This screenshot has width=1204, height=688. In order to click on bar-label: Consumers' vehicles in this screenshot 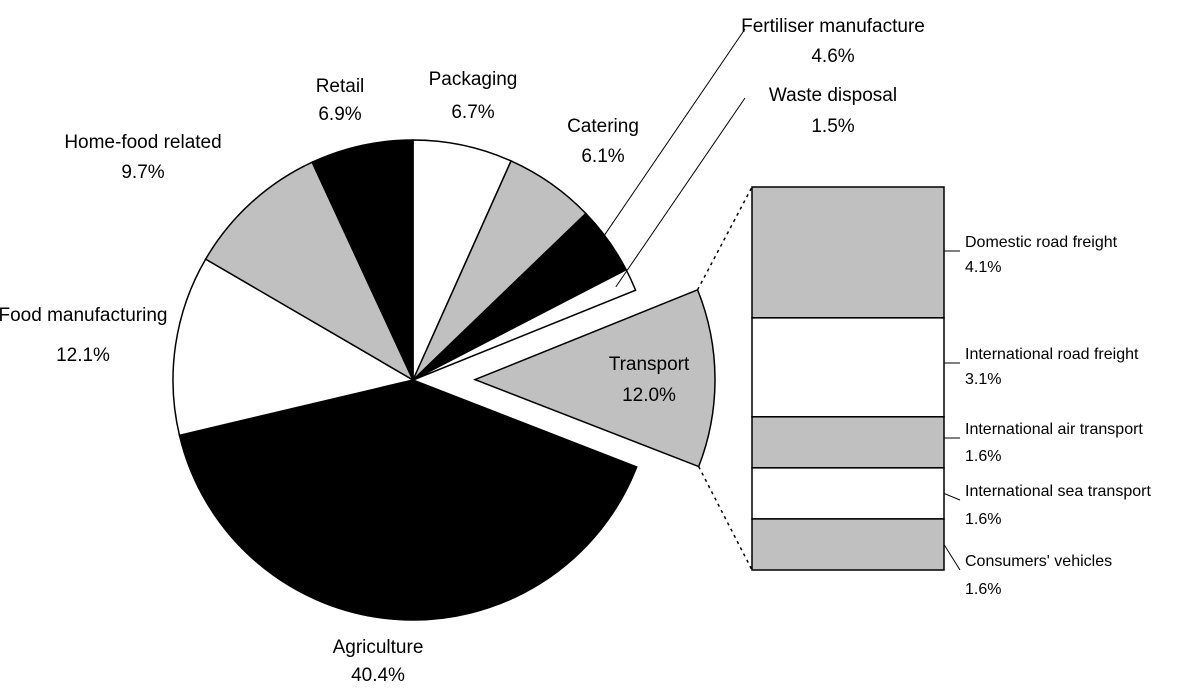, I will do `click(1038, 561)`.